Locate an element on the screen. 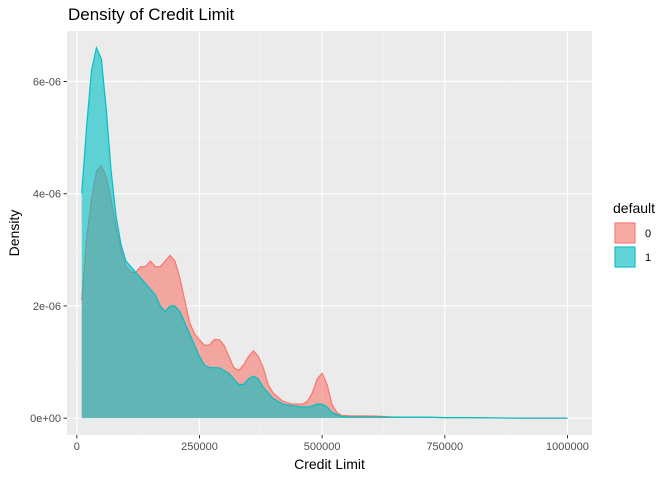  legend-title: default is located at coordinates (634, 208).